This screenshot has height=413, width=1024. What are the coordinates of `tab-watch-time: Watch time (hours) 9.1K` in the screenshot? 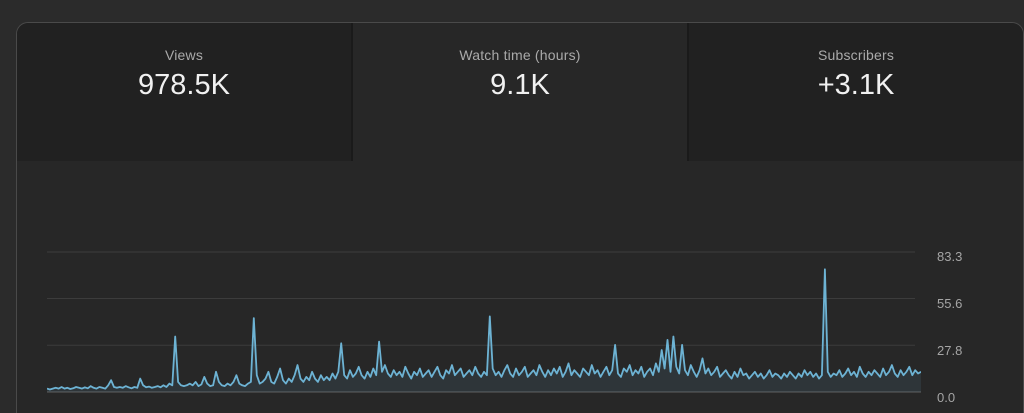 It's located at (520, 92).